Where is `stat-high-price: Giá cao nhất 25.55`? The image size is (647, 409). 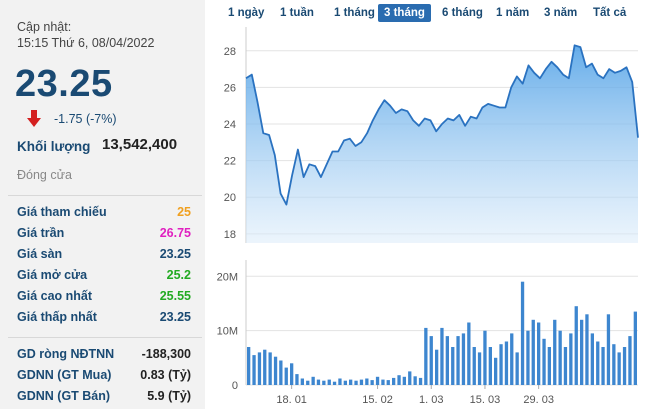 stat-high-price: Giá cao nhất 25.55 is located at coordinates (104, 298).